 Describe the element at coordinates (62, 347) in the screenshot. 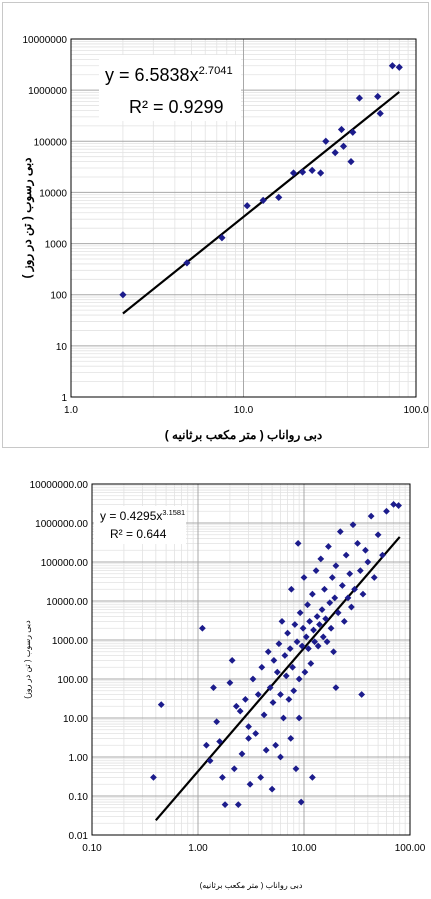

I see `y-tick-label: 10` at that location.